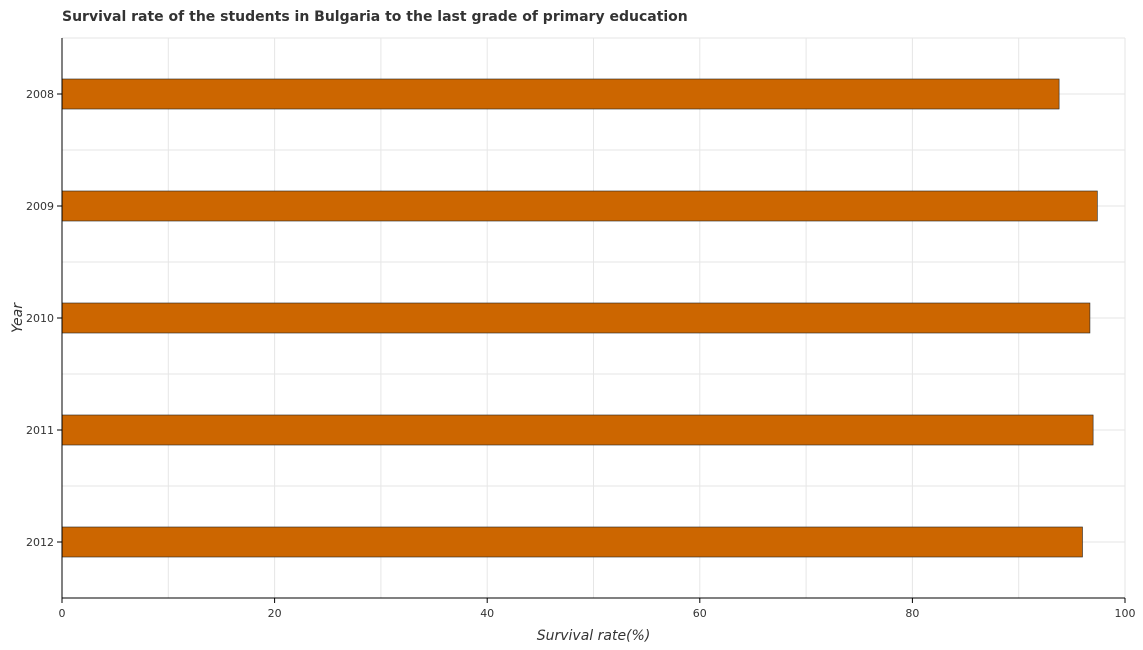 This screenshot has height=650, width=1143. I want to click on x-axis-label: Survival rate(%), so click(594, 636).